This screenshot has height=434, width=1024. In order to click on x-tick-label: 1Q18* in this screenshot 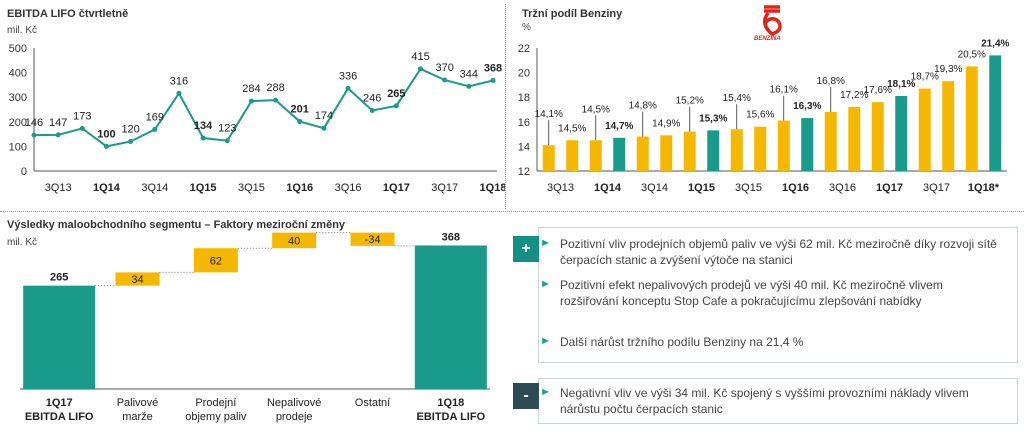, I will do `click(984, 188)`.